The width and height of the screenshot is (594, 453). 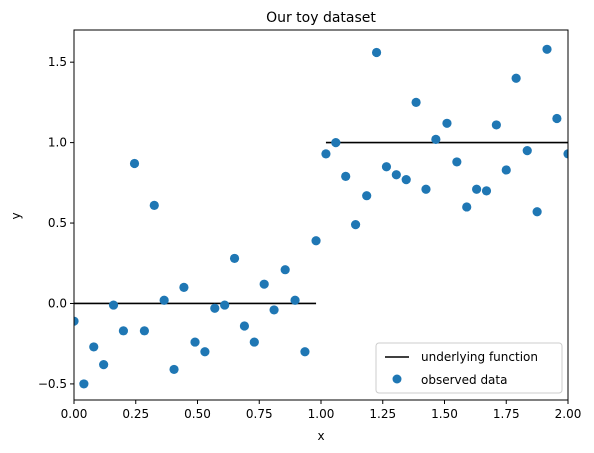 I want to click on x-tick-label: 0.50, so click(x=197, y=414).